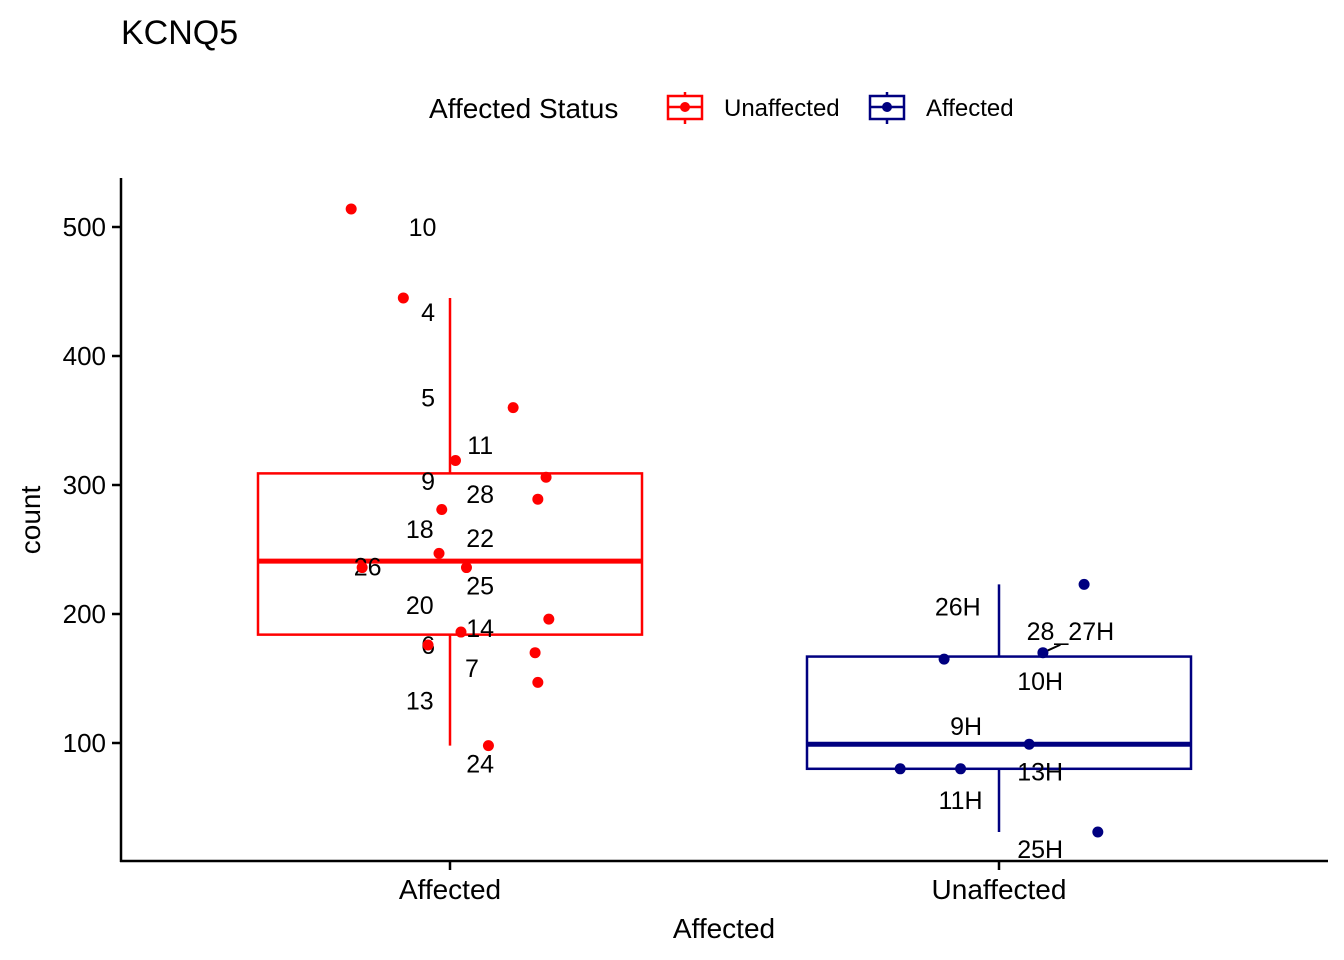  I want to click on point-label: 14, so click(480, 629).